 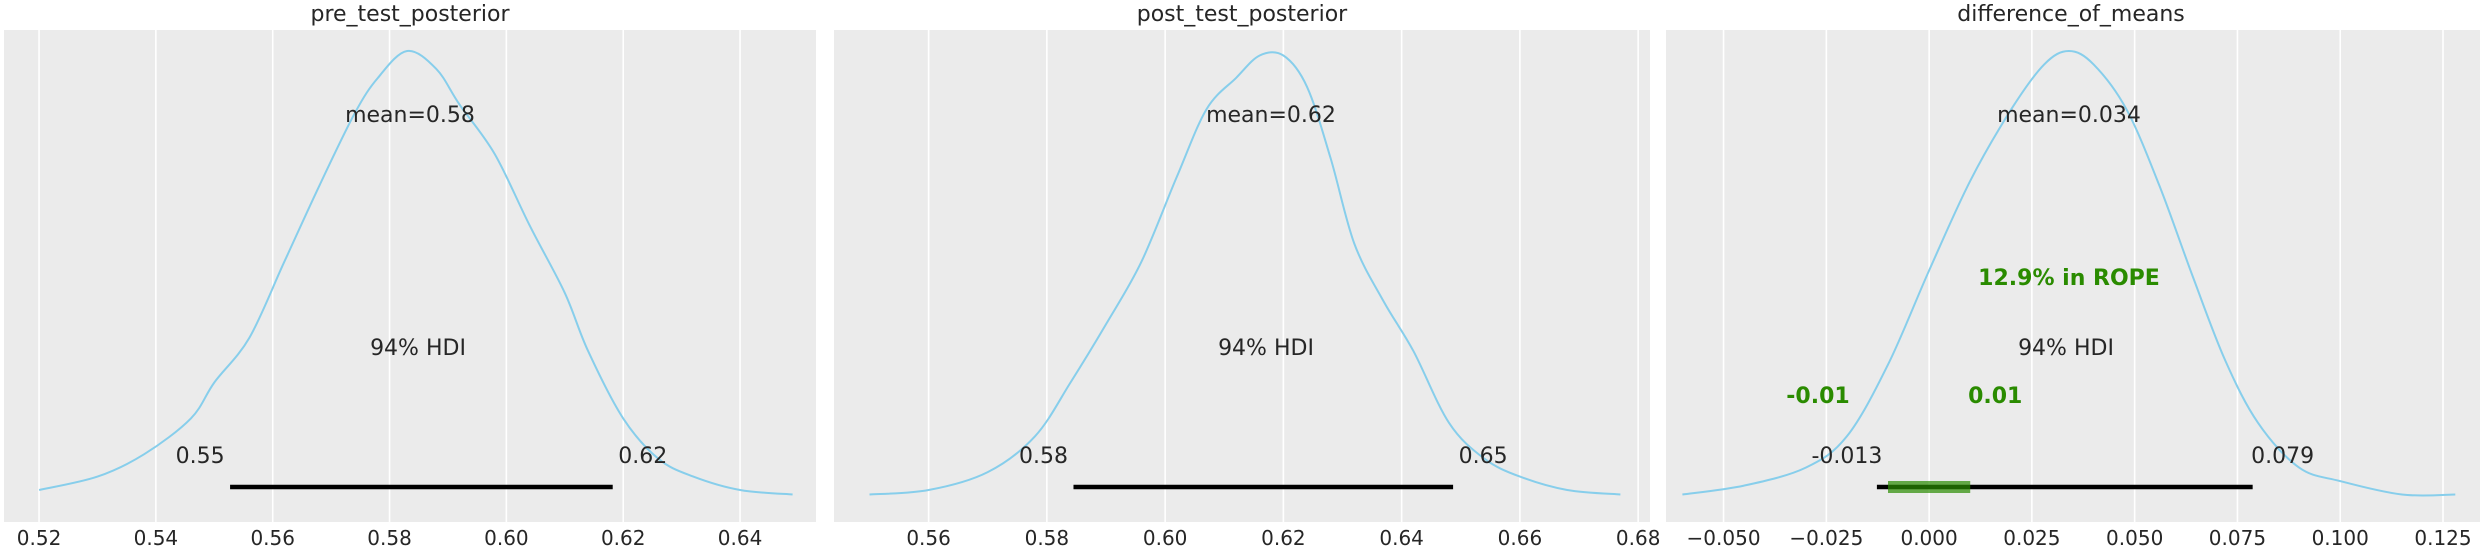 What do you see at coordinates (642, 456) in the screenshot?
I see `hdi-upper-label: 0.62` at bounding box center [642, 456].